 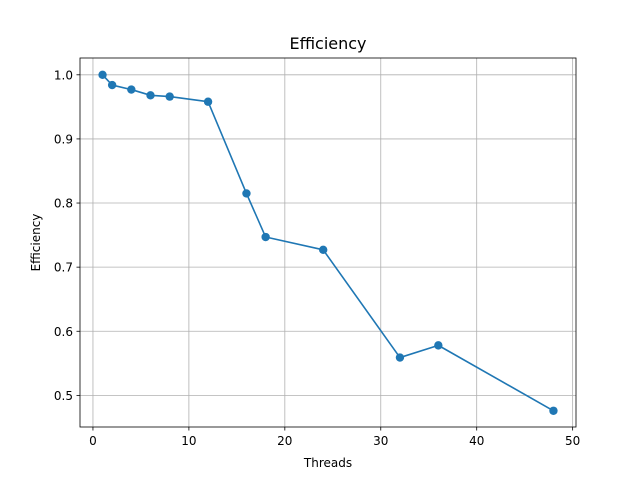 I want to click on y-tick-label: 0.6, so click(x=63, y=332).